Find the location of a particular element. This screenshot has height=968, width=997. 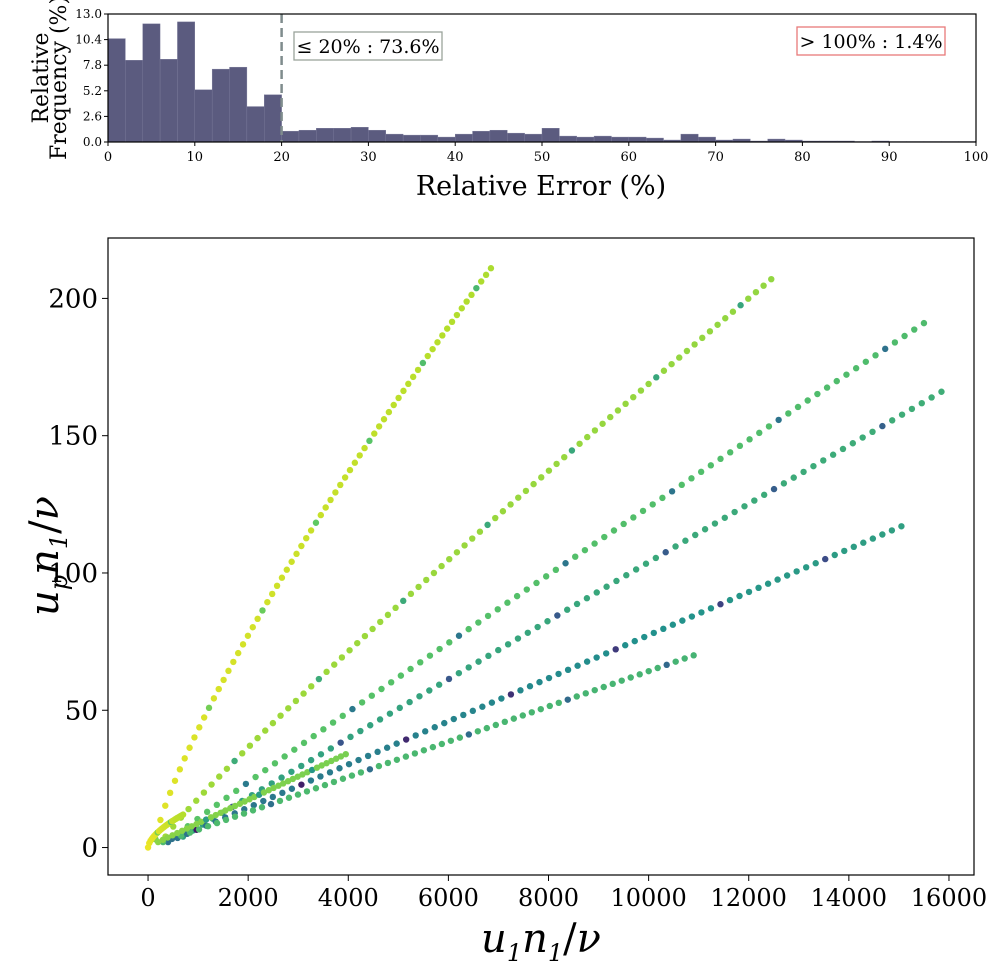

x-label-n: n is located at coordinates (535, 939).